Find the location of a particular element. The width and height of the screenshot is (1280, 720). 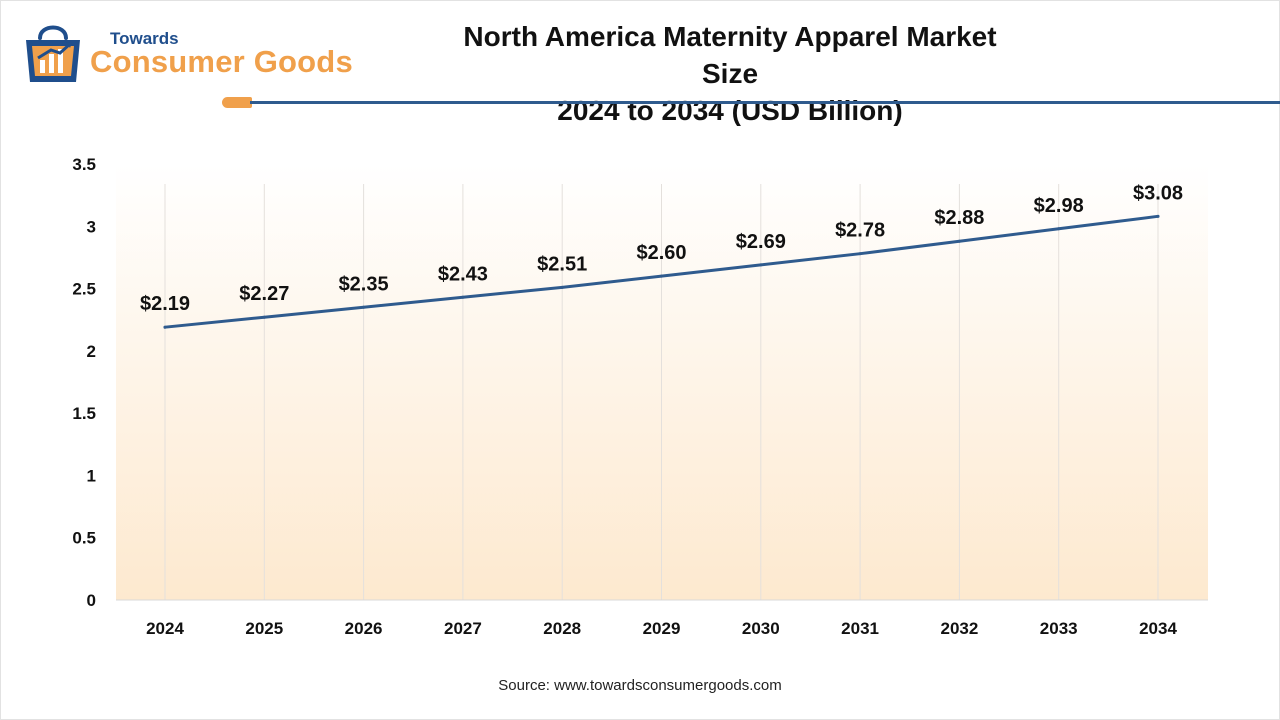

data-label-2034: $3.08 is located at coordinates (1158, 193).